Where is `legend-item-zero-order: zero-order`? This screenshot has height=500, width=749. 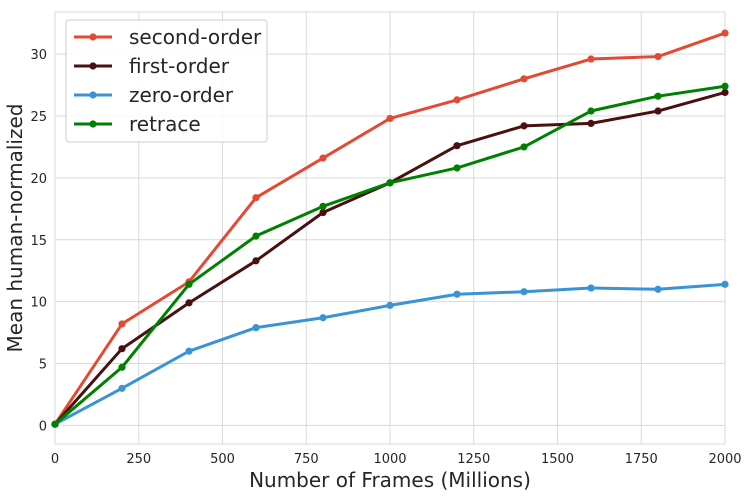
legend-item-zero-order: zero-order is located at coordinates (154, 95).